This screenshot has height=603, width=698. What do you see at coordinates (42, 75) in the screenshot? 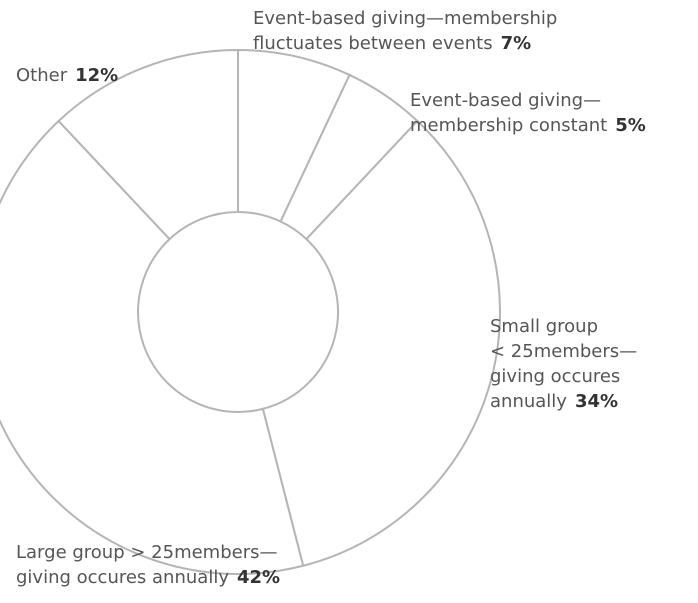
I see `category-label: Other` at bounding box center [42, 75].